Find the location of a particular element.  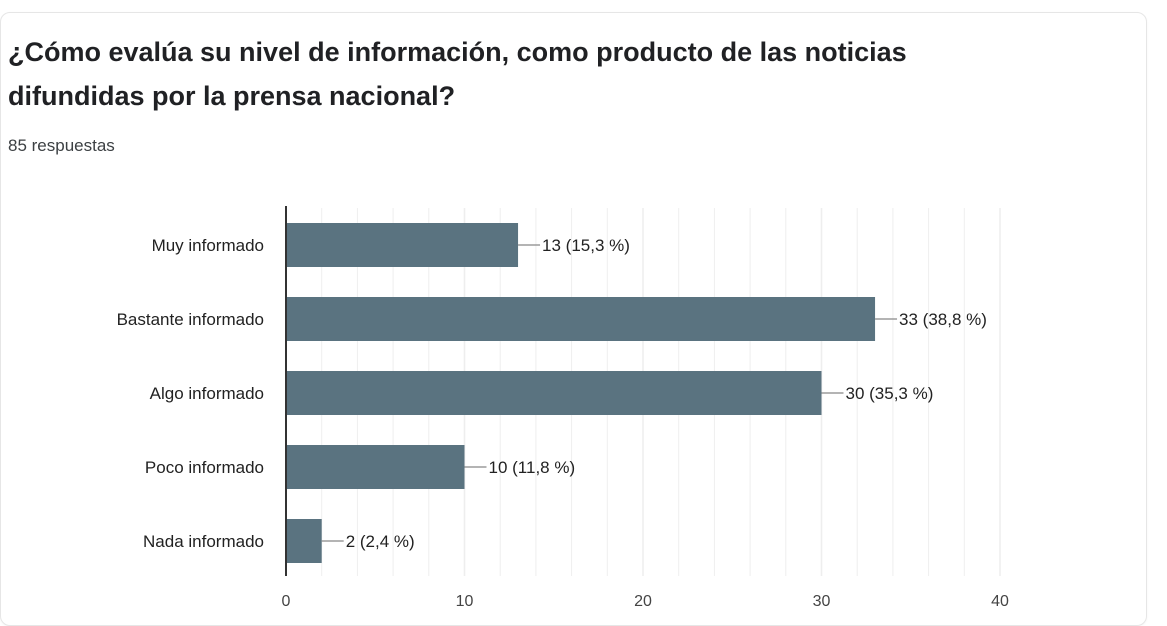

data-label: 10 (11,8 %) is located at coordinates (532, 467).